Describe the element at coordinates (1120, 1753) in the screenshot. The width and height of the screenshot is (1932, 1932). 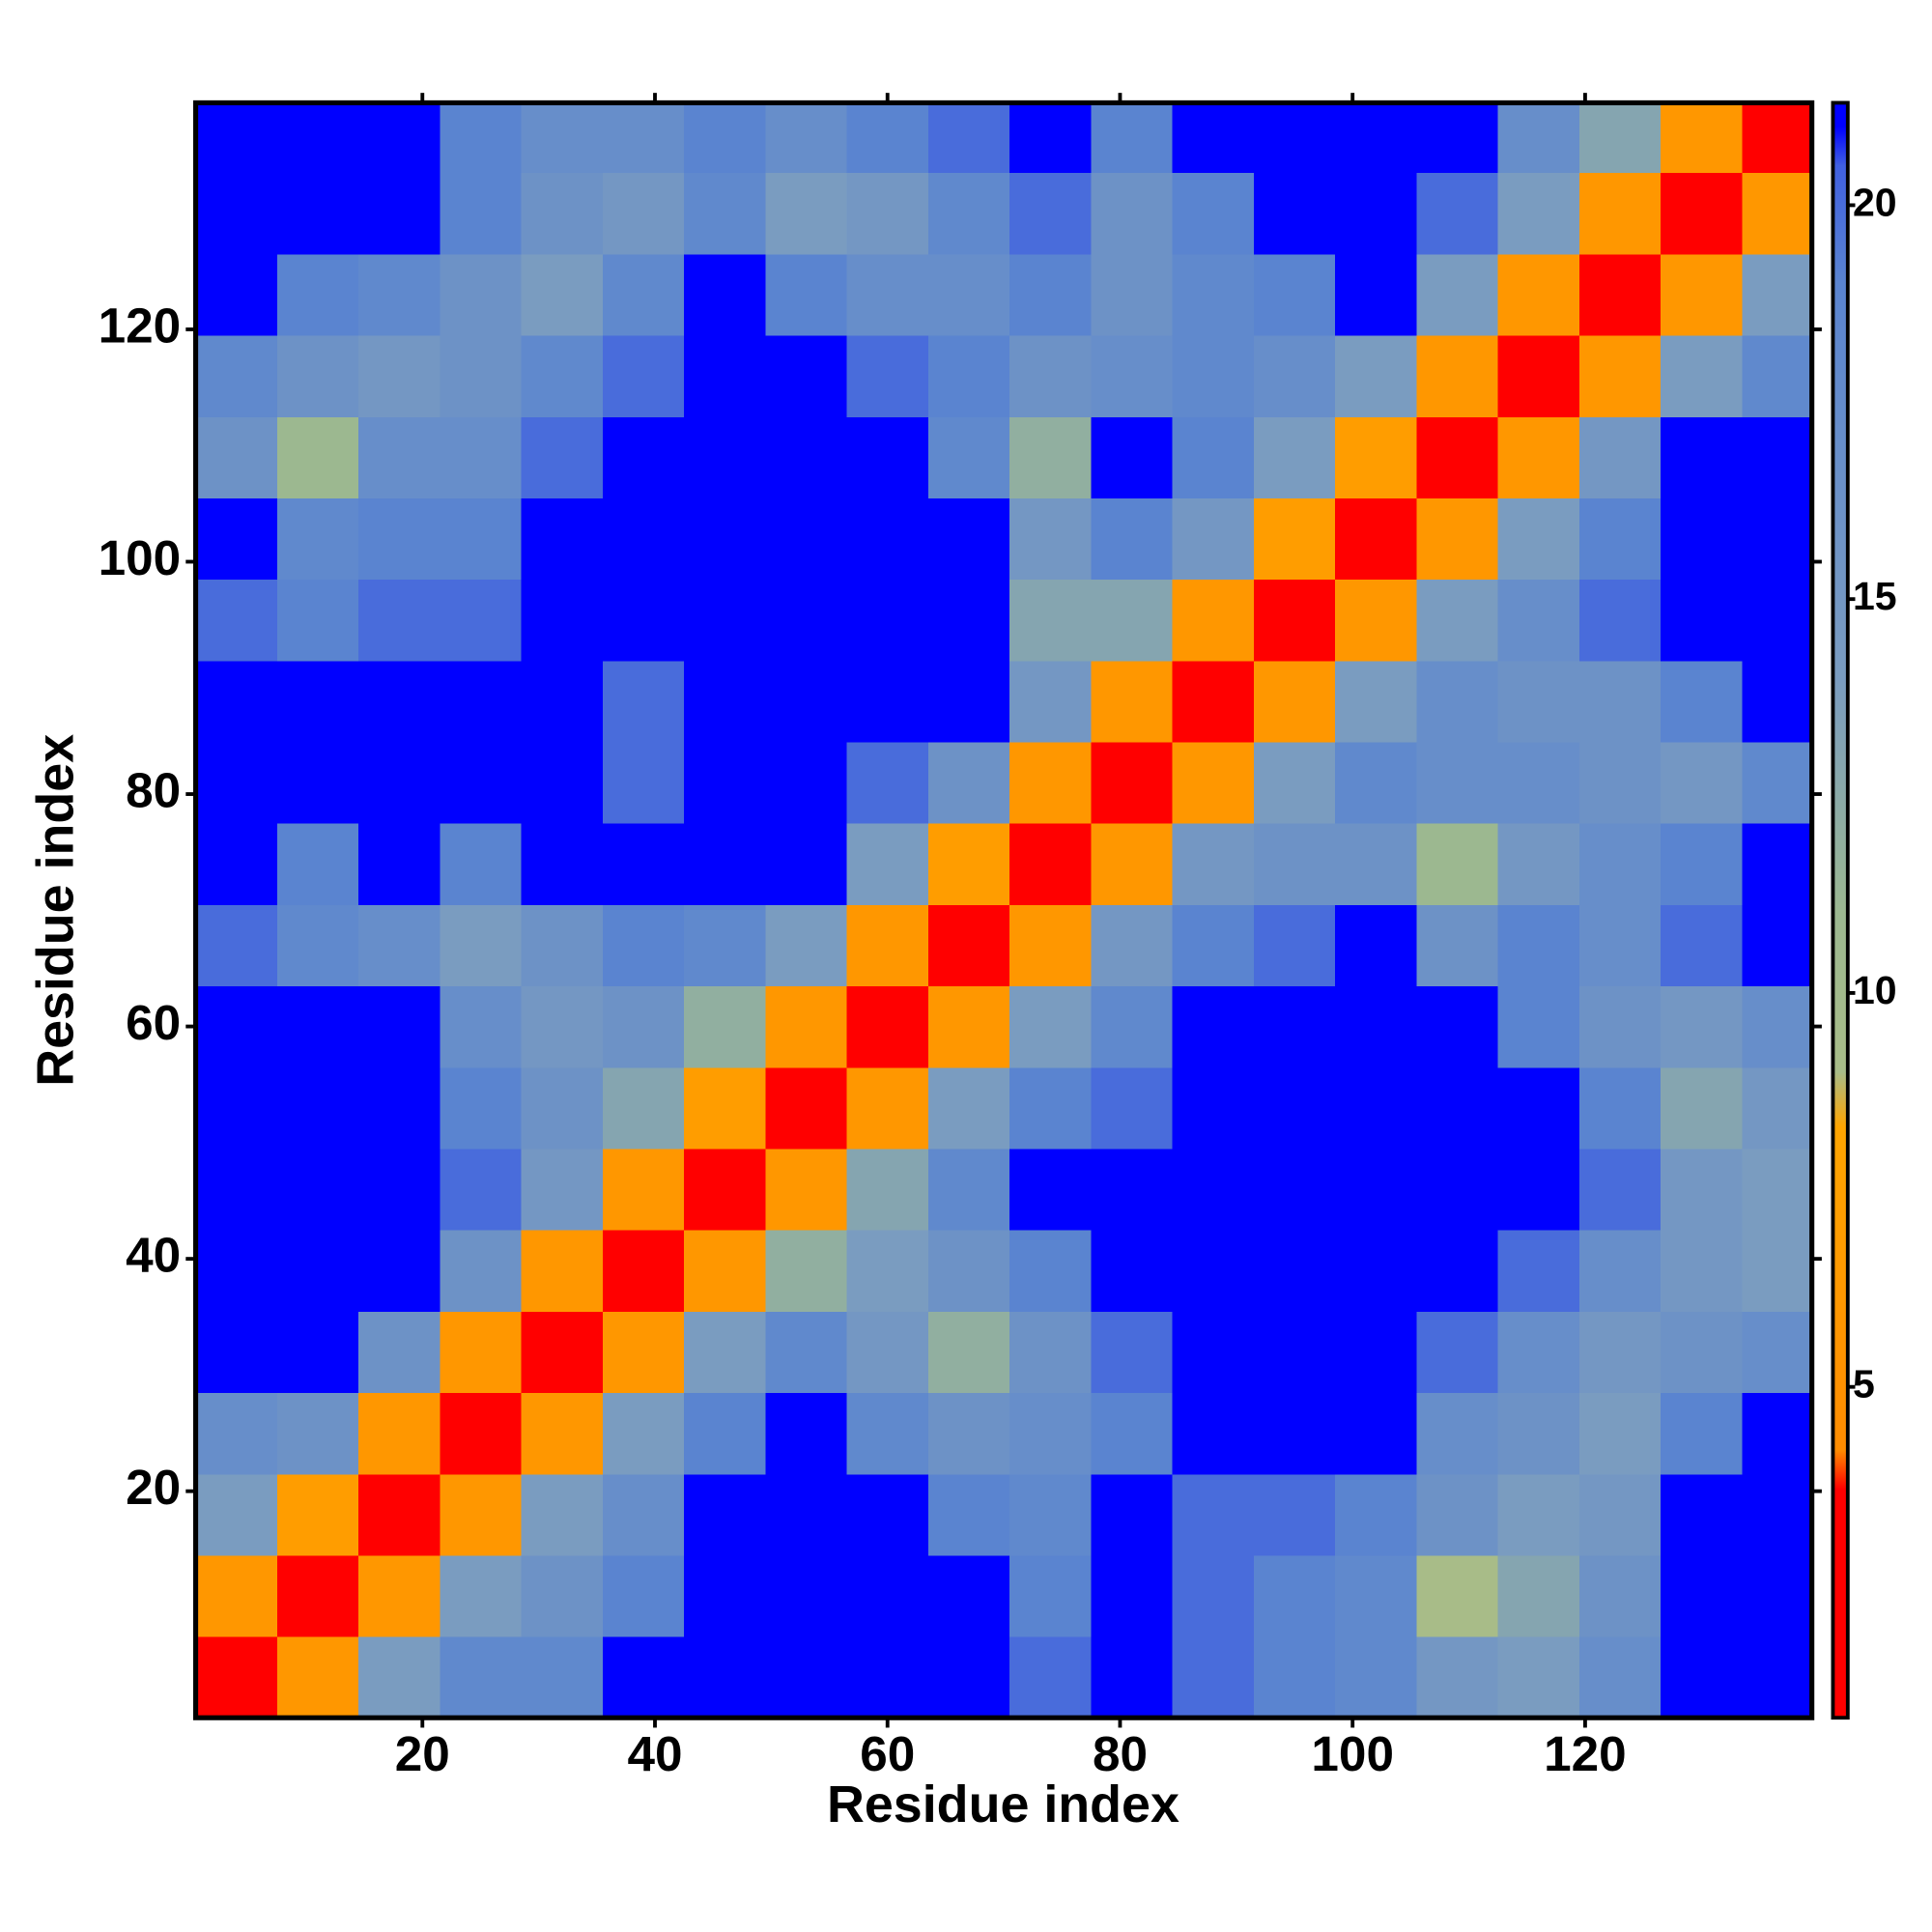
I see `x-tick-label: 80` at that location.